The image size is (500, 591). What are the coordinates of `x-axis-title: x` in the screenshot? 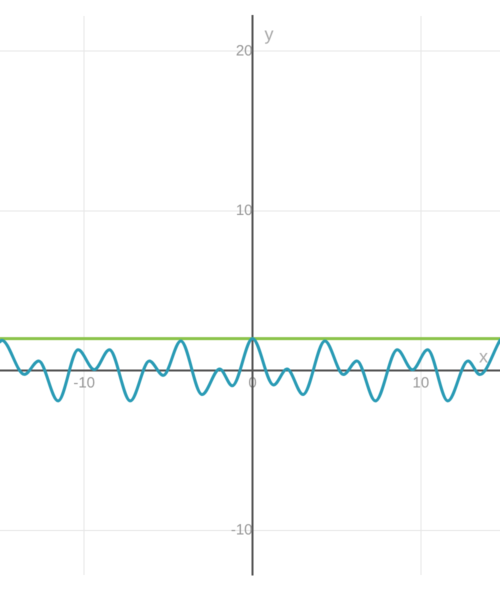 It's located at (483, 356).